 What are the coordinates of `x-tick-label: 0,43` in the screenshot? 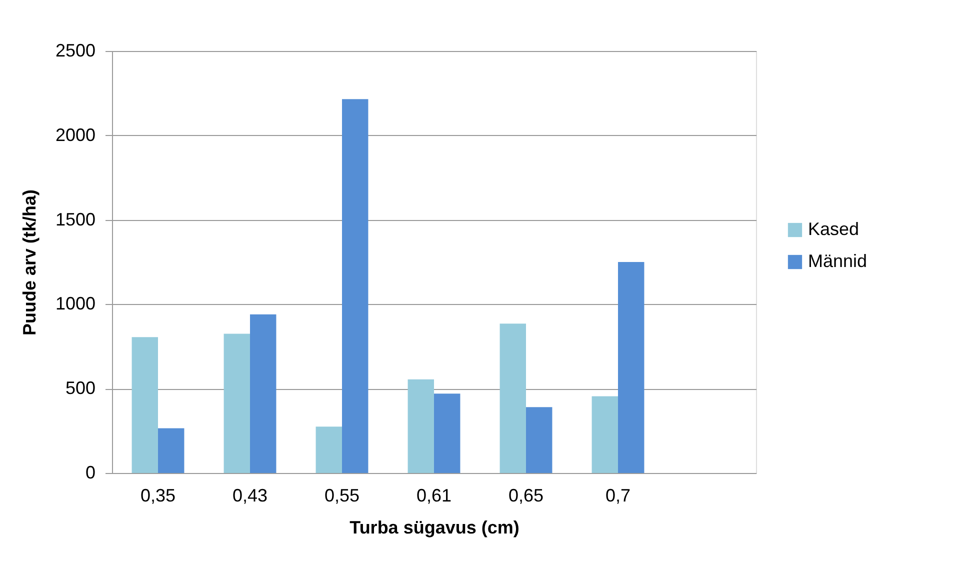 It's located at (250, 496).